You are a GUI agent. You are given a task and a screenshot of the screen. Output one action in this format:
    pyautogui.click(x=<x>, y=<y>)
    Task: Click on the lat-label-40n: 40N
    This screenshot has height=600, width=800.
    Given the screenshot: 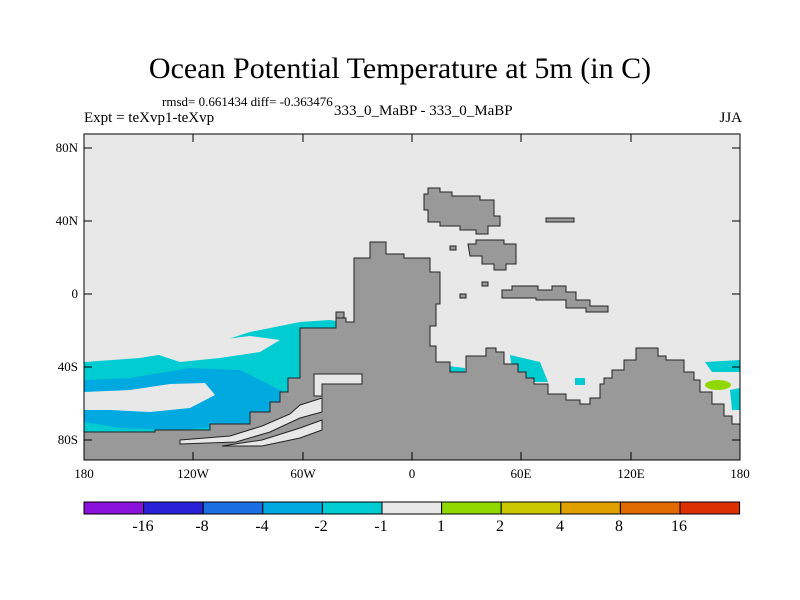 What is the action you would take?
    pyautogui.click(x=66, y=220)
    